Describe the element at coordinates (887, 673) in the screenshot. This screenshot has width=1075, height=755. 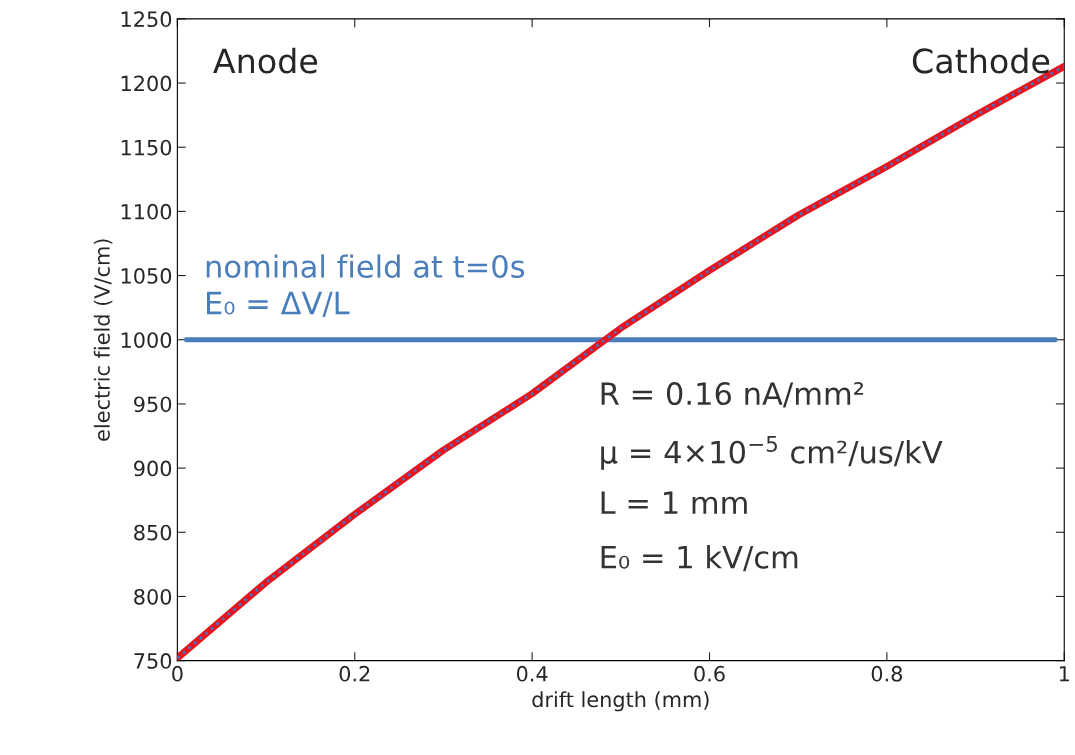
I see `x-tick-label: 0.8` at that location.